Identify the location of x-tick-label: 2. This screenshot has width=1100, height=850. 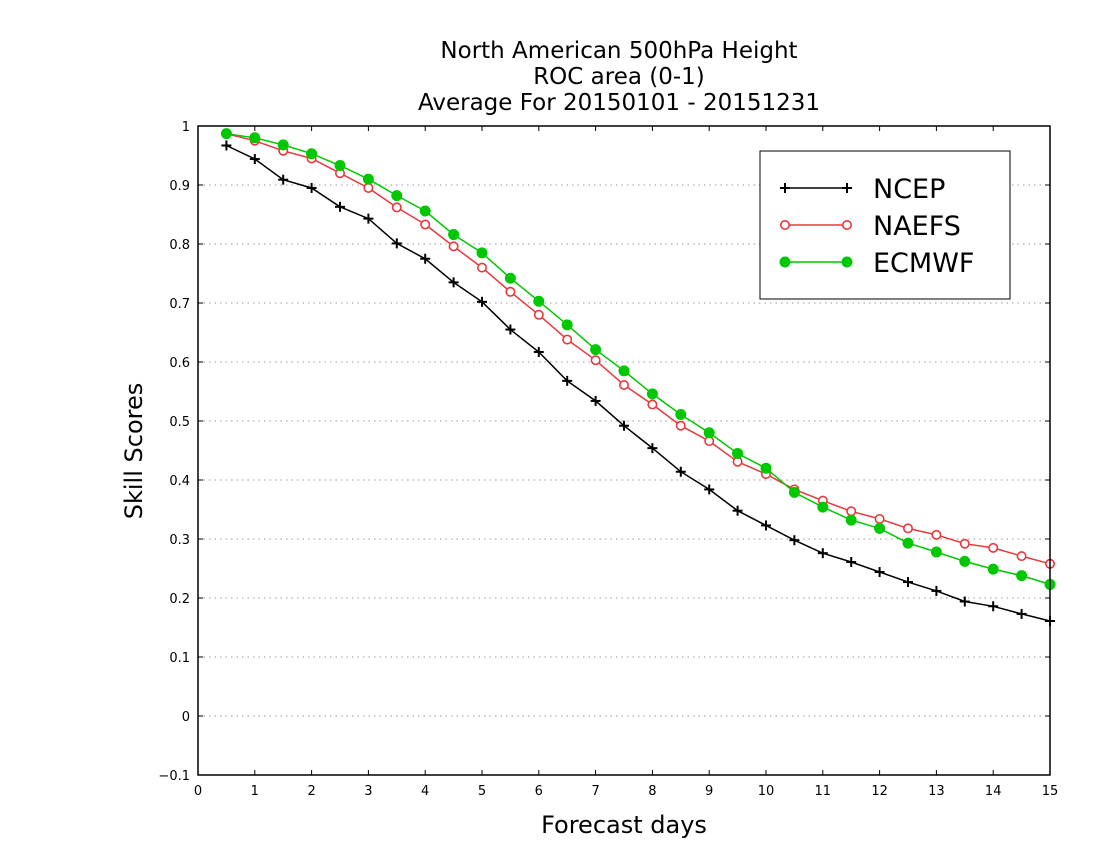
(311, 791).